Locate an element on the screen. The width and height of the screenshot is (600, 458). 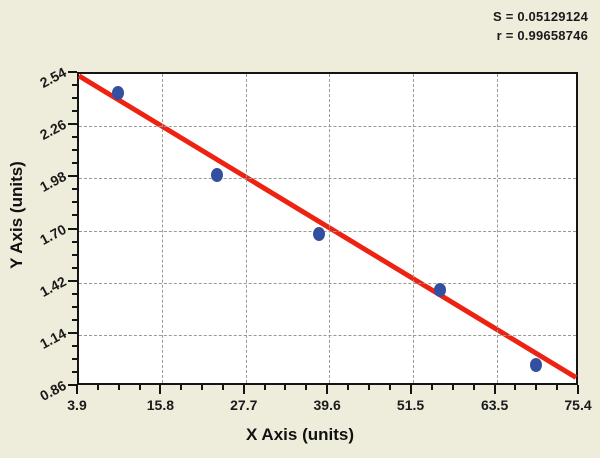
x-axis-tick-label: 75.4 is located at coordinates (578, 405).